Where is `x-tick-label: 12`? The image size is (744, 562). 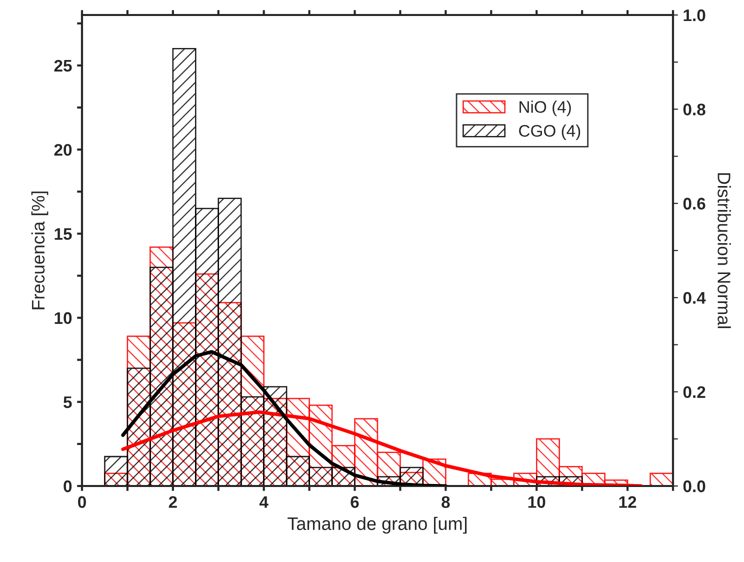
x-tick-label: 12 is located at coordinates (627, 502).